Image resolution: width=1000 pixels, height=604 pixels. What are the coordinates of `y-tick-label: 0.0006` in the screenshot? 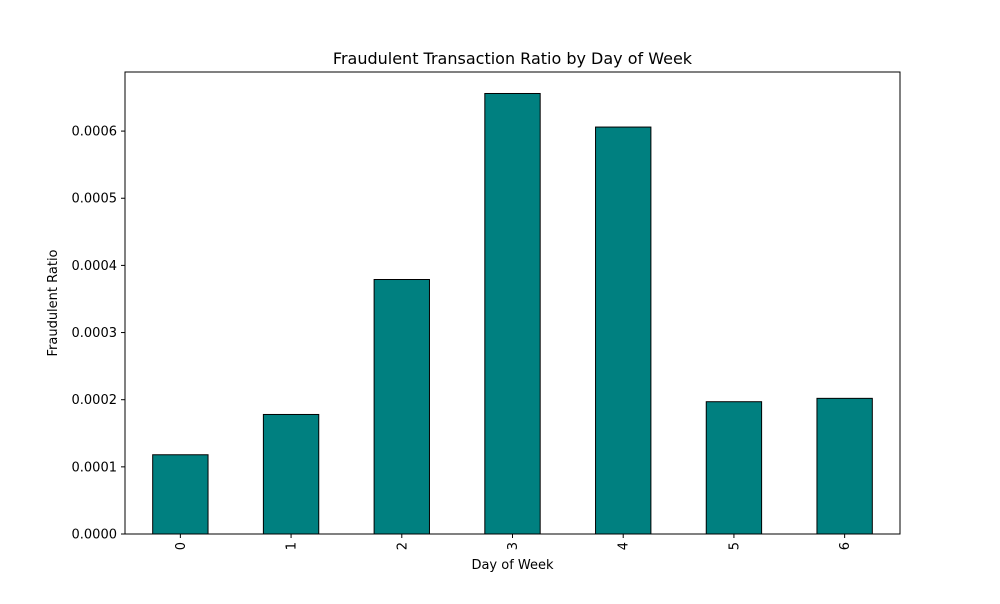 It's located at (95, 132).